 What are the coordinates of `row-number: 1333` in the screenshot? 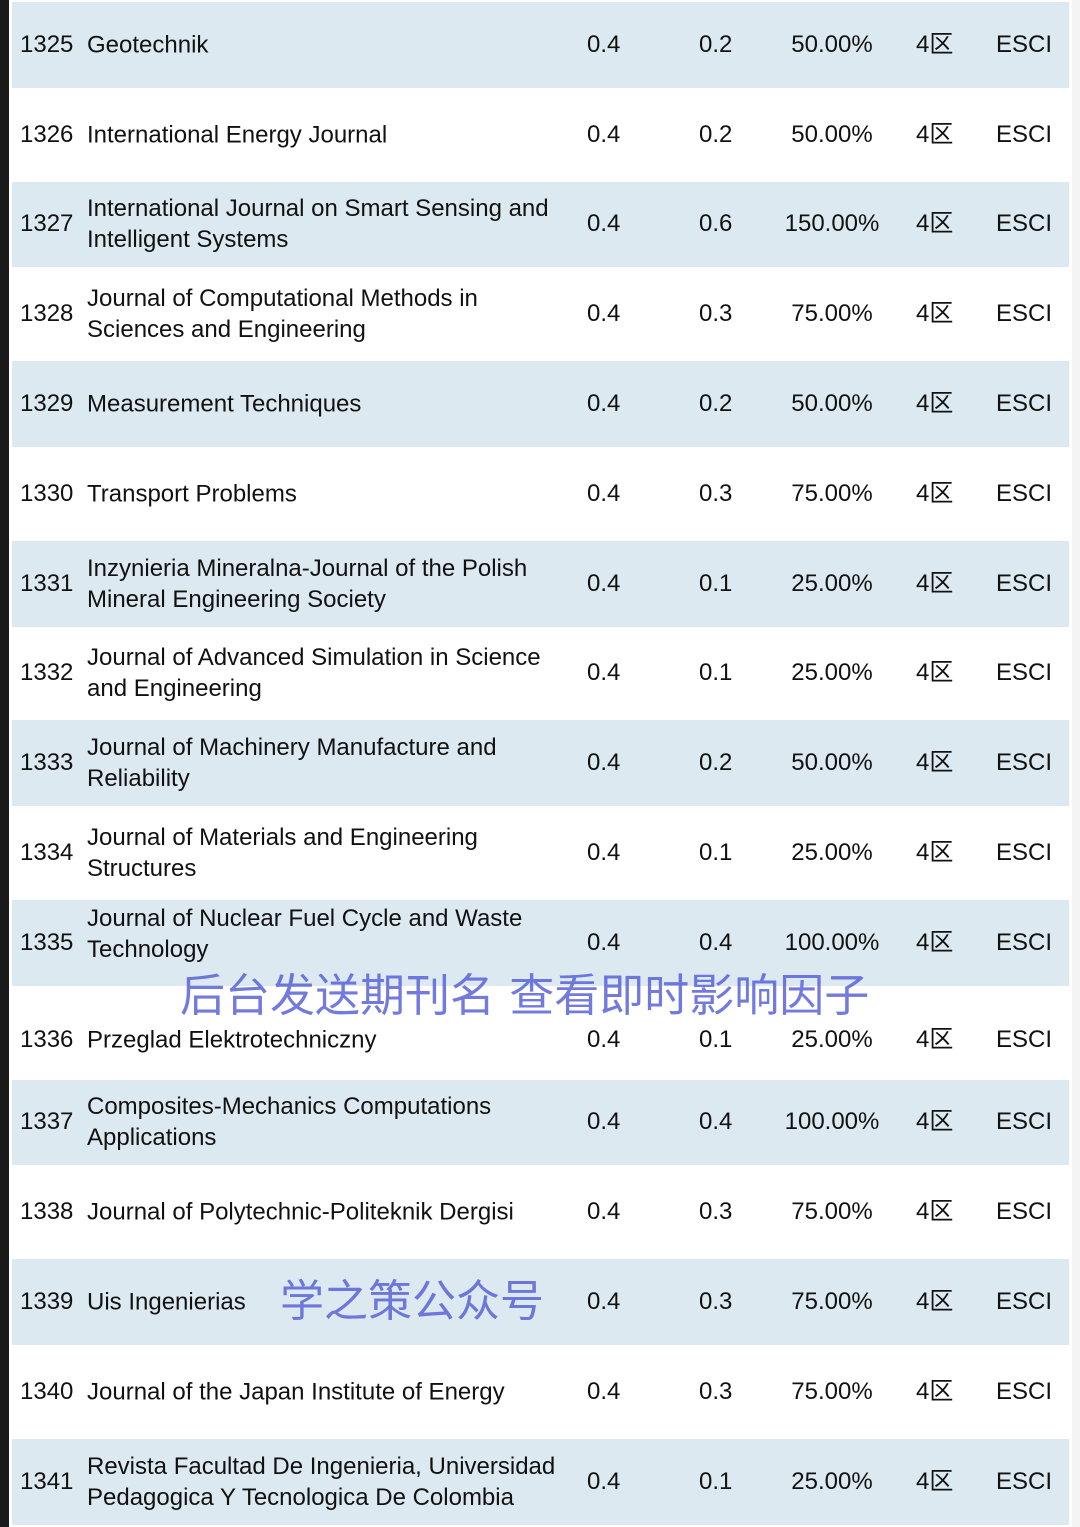 It's located at (47, 763).